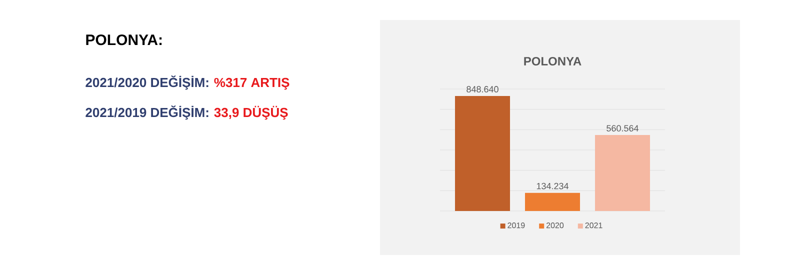 This screenshot has width=800, height=272. I want to click on data-label: 560.564, so click(622, 128).